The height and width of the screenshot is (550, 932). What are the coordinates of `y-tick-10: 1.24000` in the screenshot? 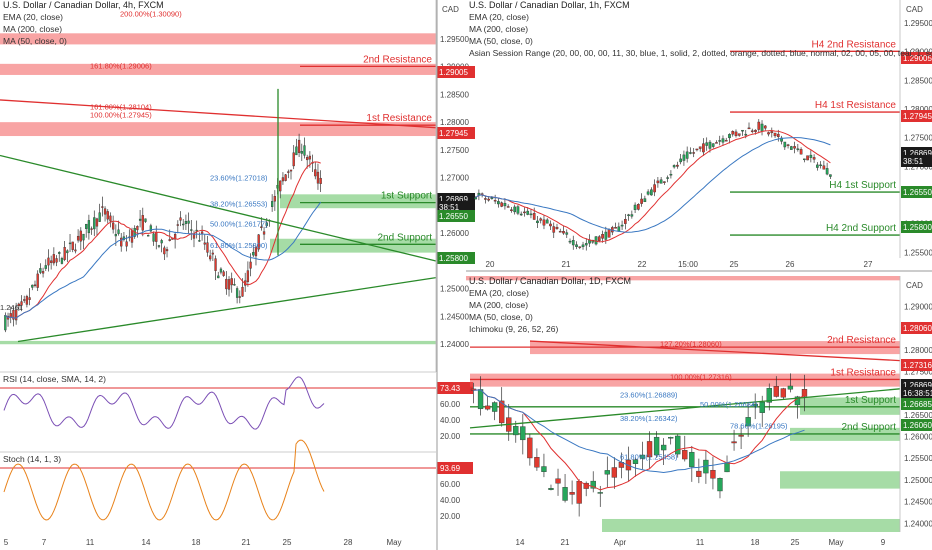 It's located at (918, 523).